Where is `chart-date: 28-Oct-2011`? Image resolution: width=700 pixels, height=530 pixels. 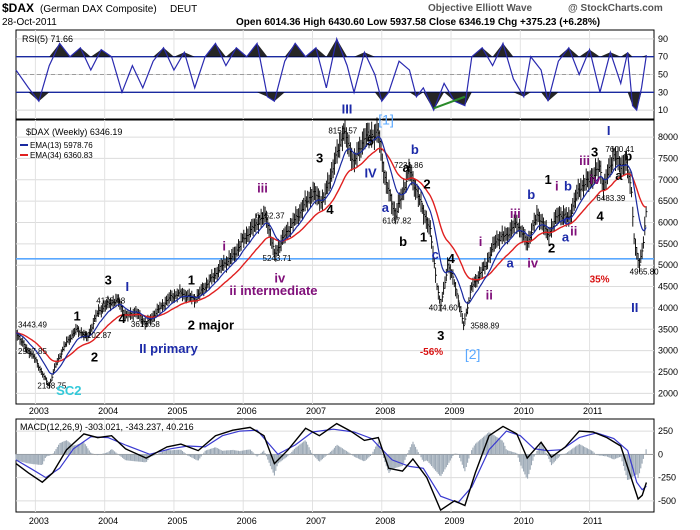
chart-date: 28-Oct-2011 is located at coordinates (29, 22).